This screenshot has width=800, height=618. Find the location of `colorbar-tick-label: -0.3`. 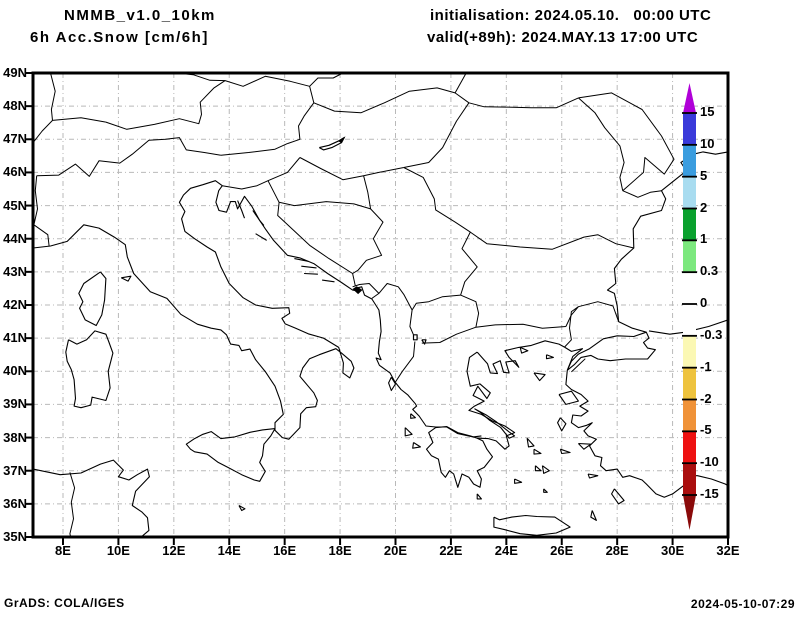

colorbar-tick-label: -0.3 is located at coordinates (711, 334).